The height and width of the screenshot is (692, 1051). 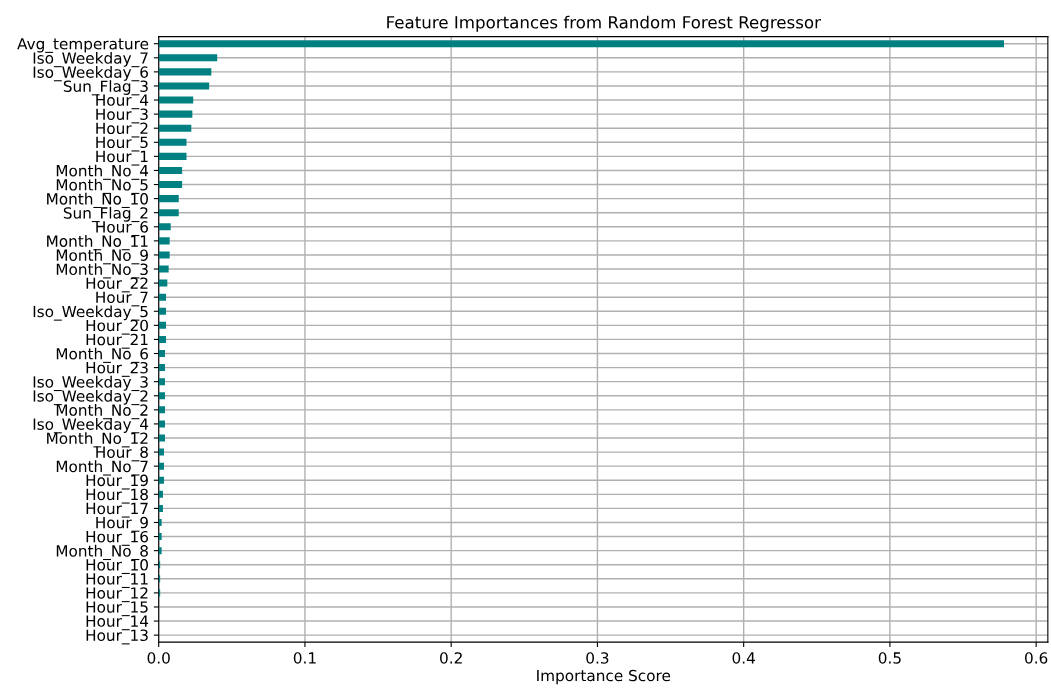 What do you see at coordinates (597, 658) in the screenshot?
I see `x-tick-label: 0.3` at bounding box center [597, 658].